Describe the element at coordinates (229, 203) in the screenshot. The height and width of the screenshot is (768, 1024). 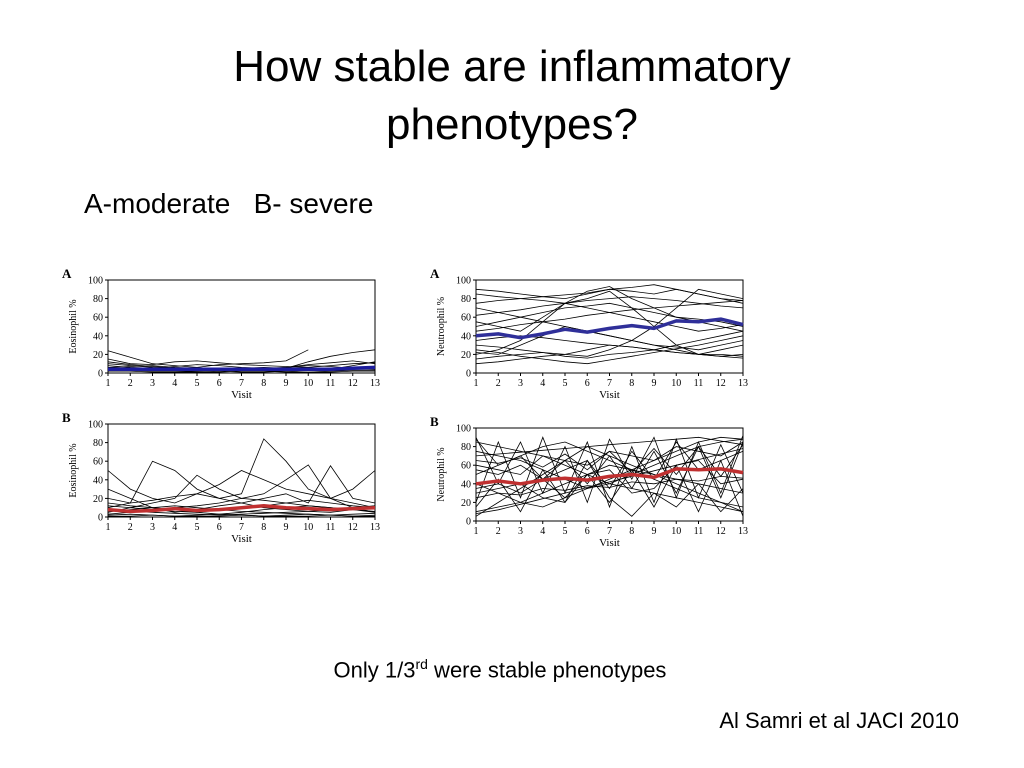
I see `subtitle: A-moderate B- severe` at that location.